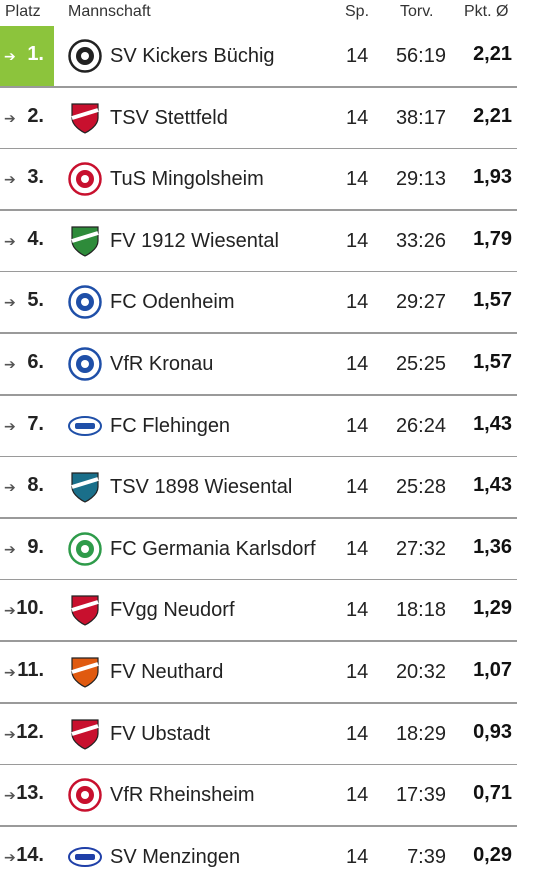  I want to click on rank-number: 3., so click(35, 177).